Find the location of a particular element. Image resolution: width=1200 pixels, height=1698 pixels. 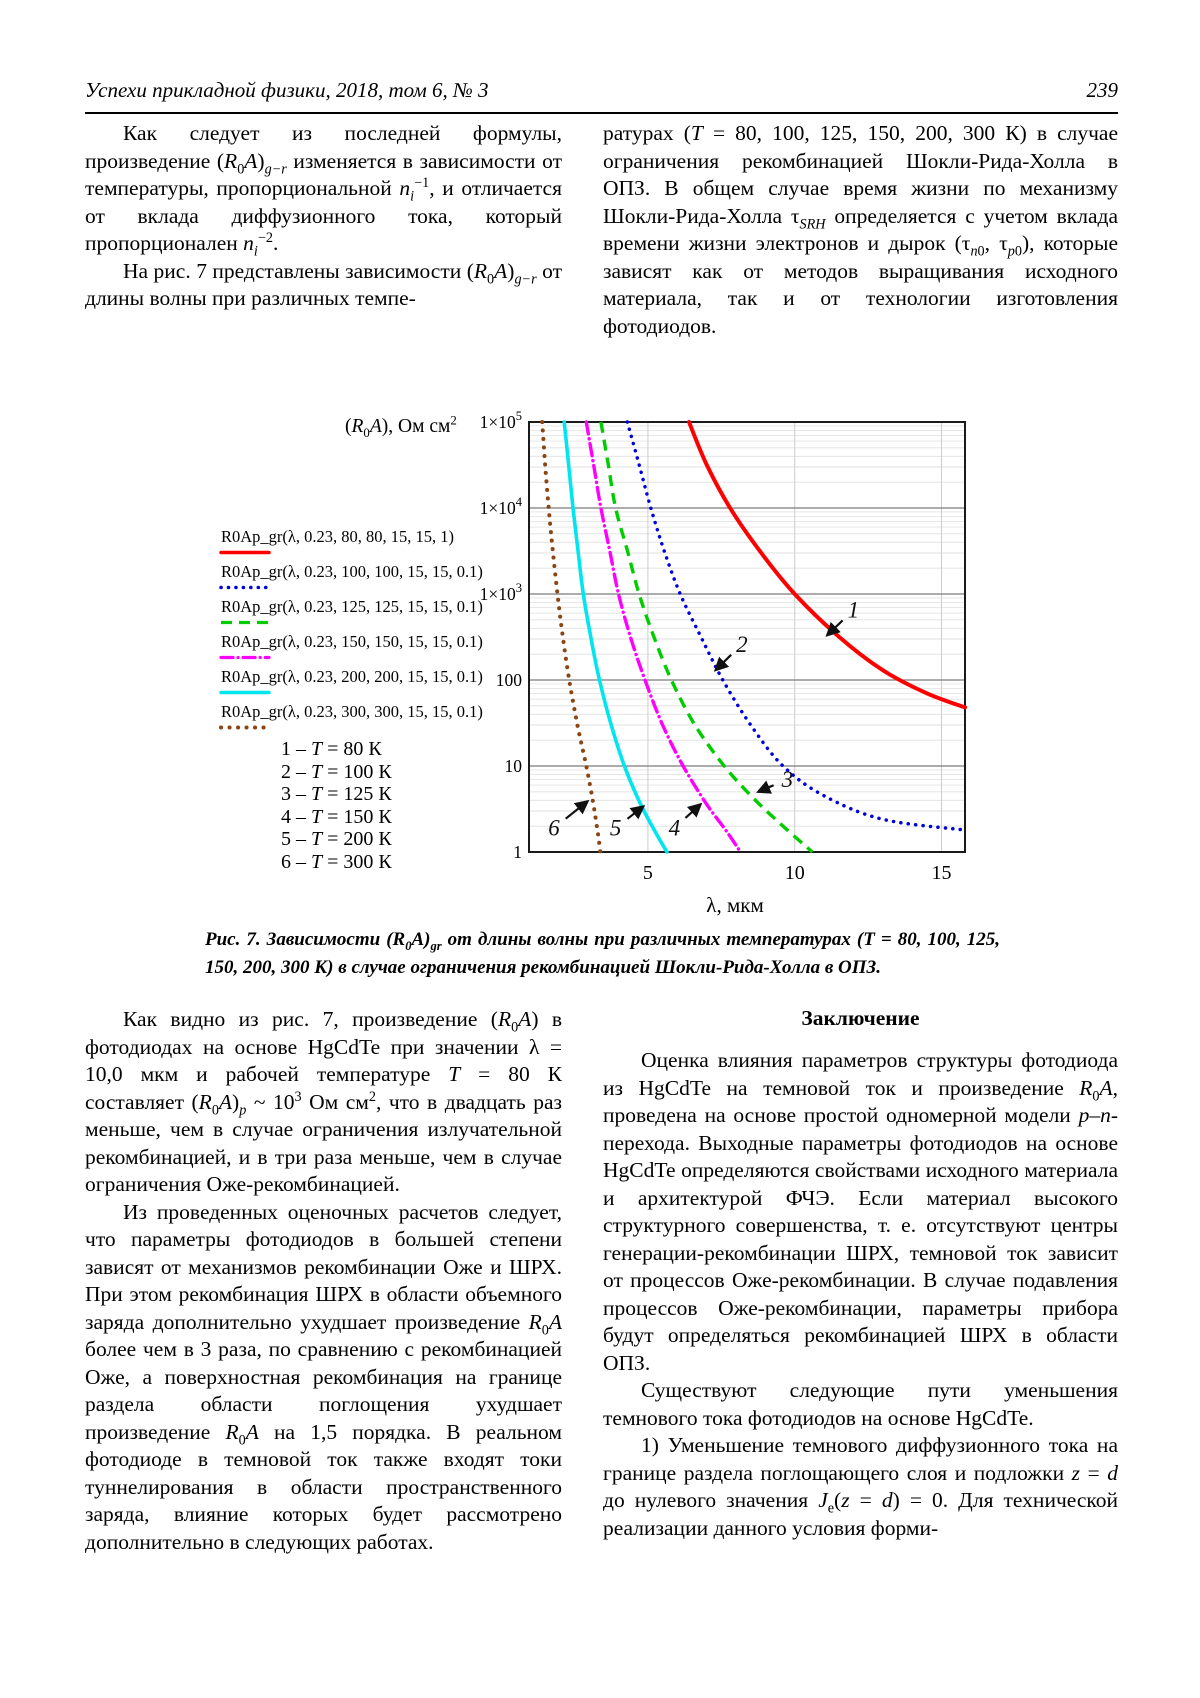

legend-item-2: R0Ap_gr(λ, 0.23, 100, 100, 15, 15, 0.1) is located at coordinates (351, 577).